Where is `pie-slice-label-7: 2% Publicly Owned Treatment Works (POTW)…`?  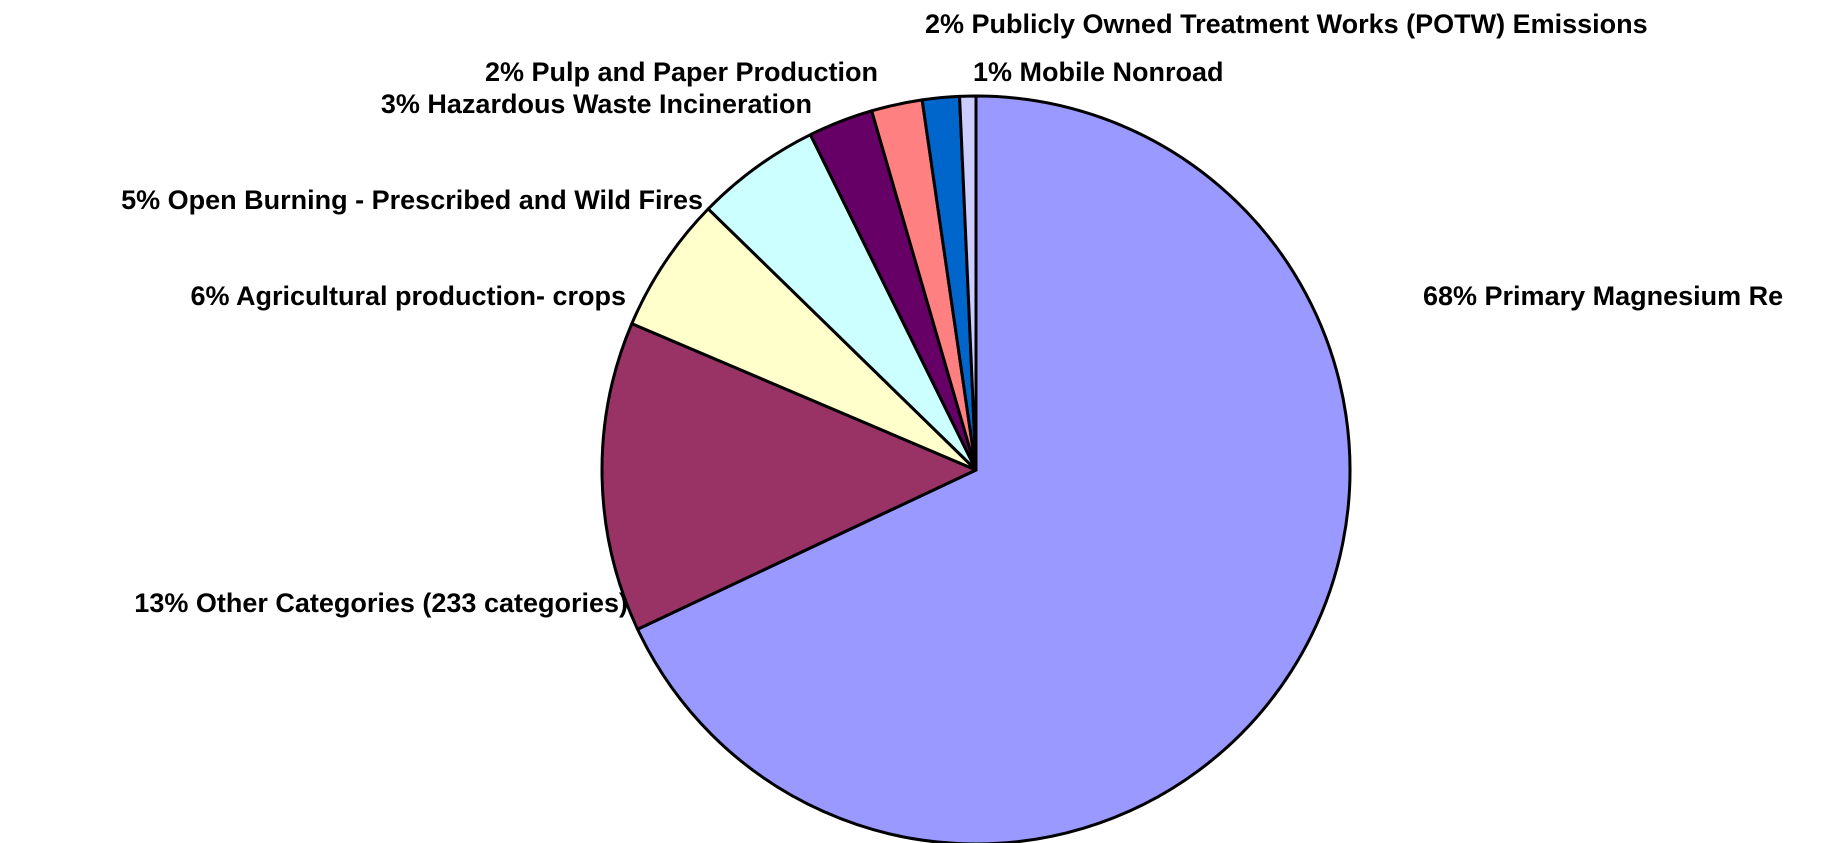 pie-slice-label-7: 2% Publicly Owned Treatment Works (POTW)… is located at coordinates (1286, 24).